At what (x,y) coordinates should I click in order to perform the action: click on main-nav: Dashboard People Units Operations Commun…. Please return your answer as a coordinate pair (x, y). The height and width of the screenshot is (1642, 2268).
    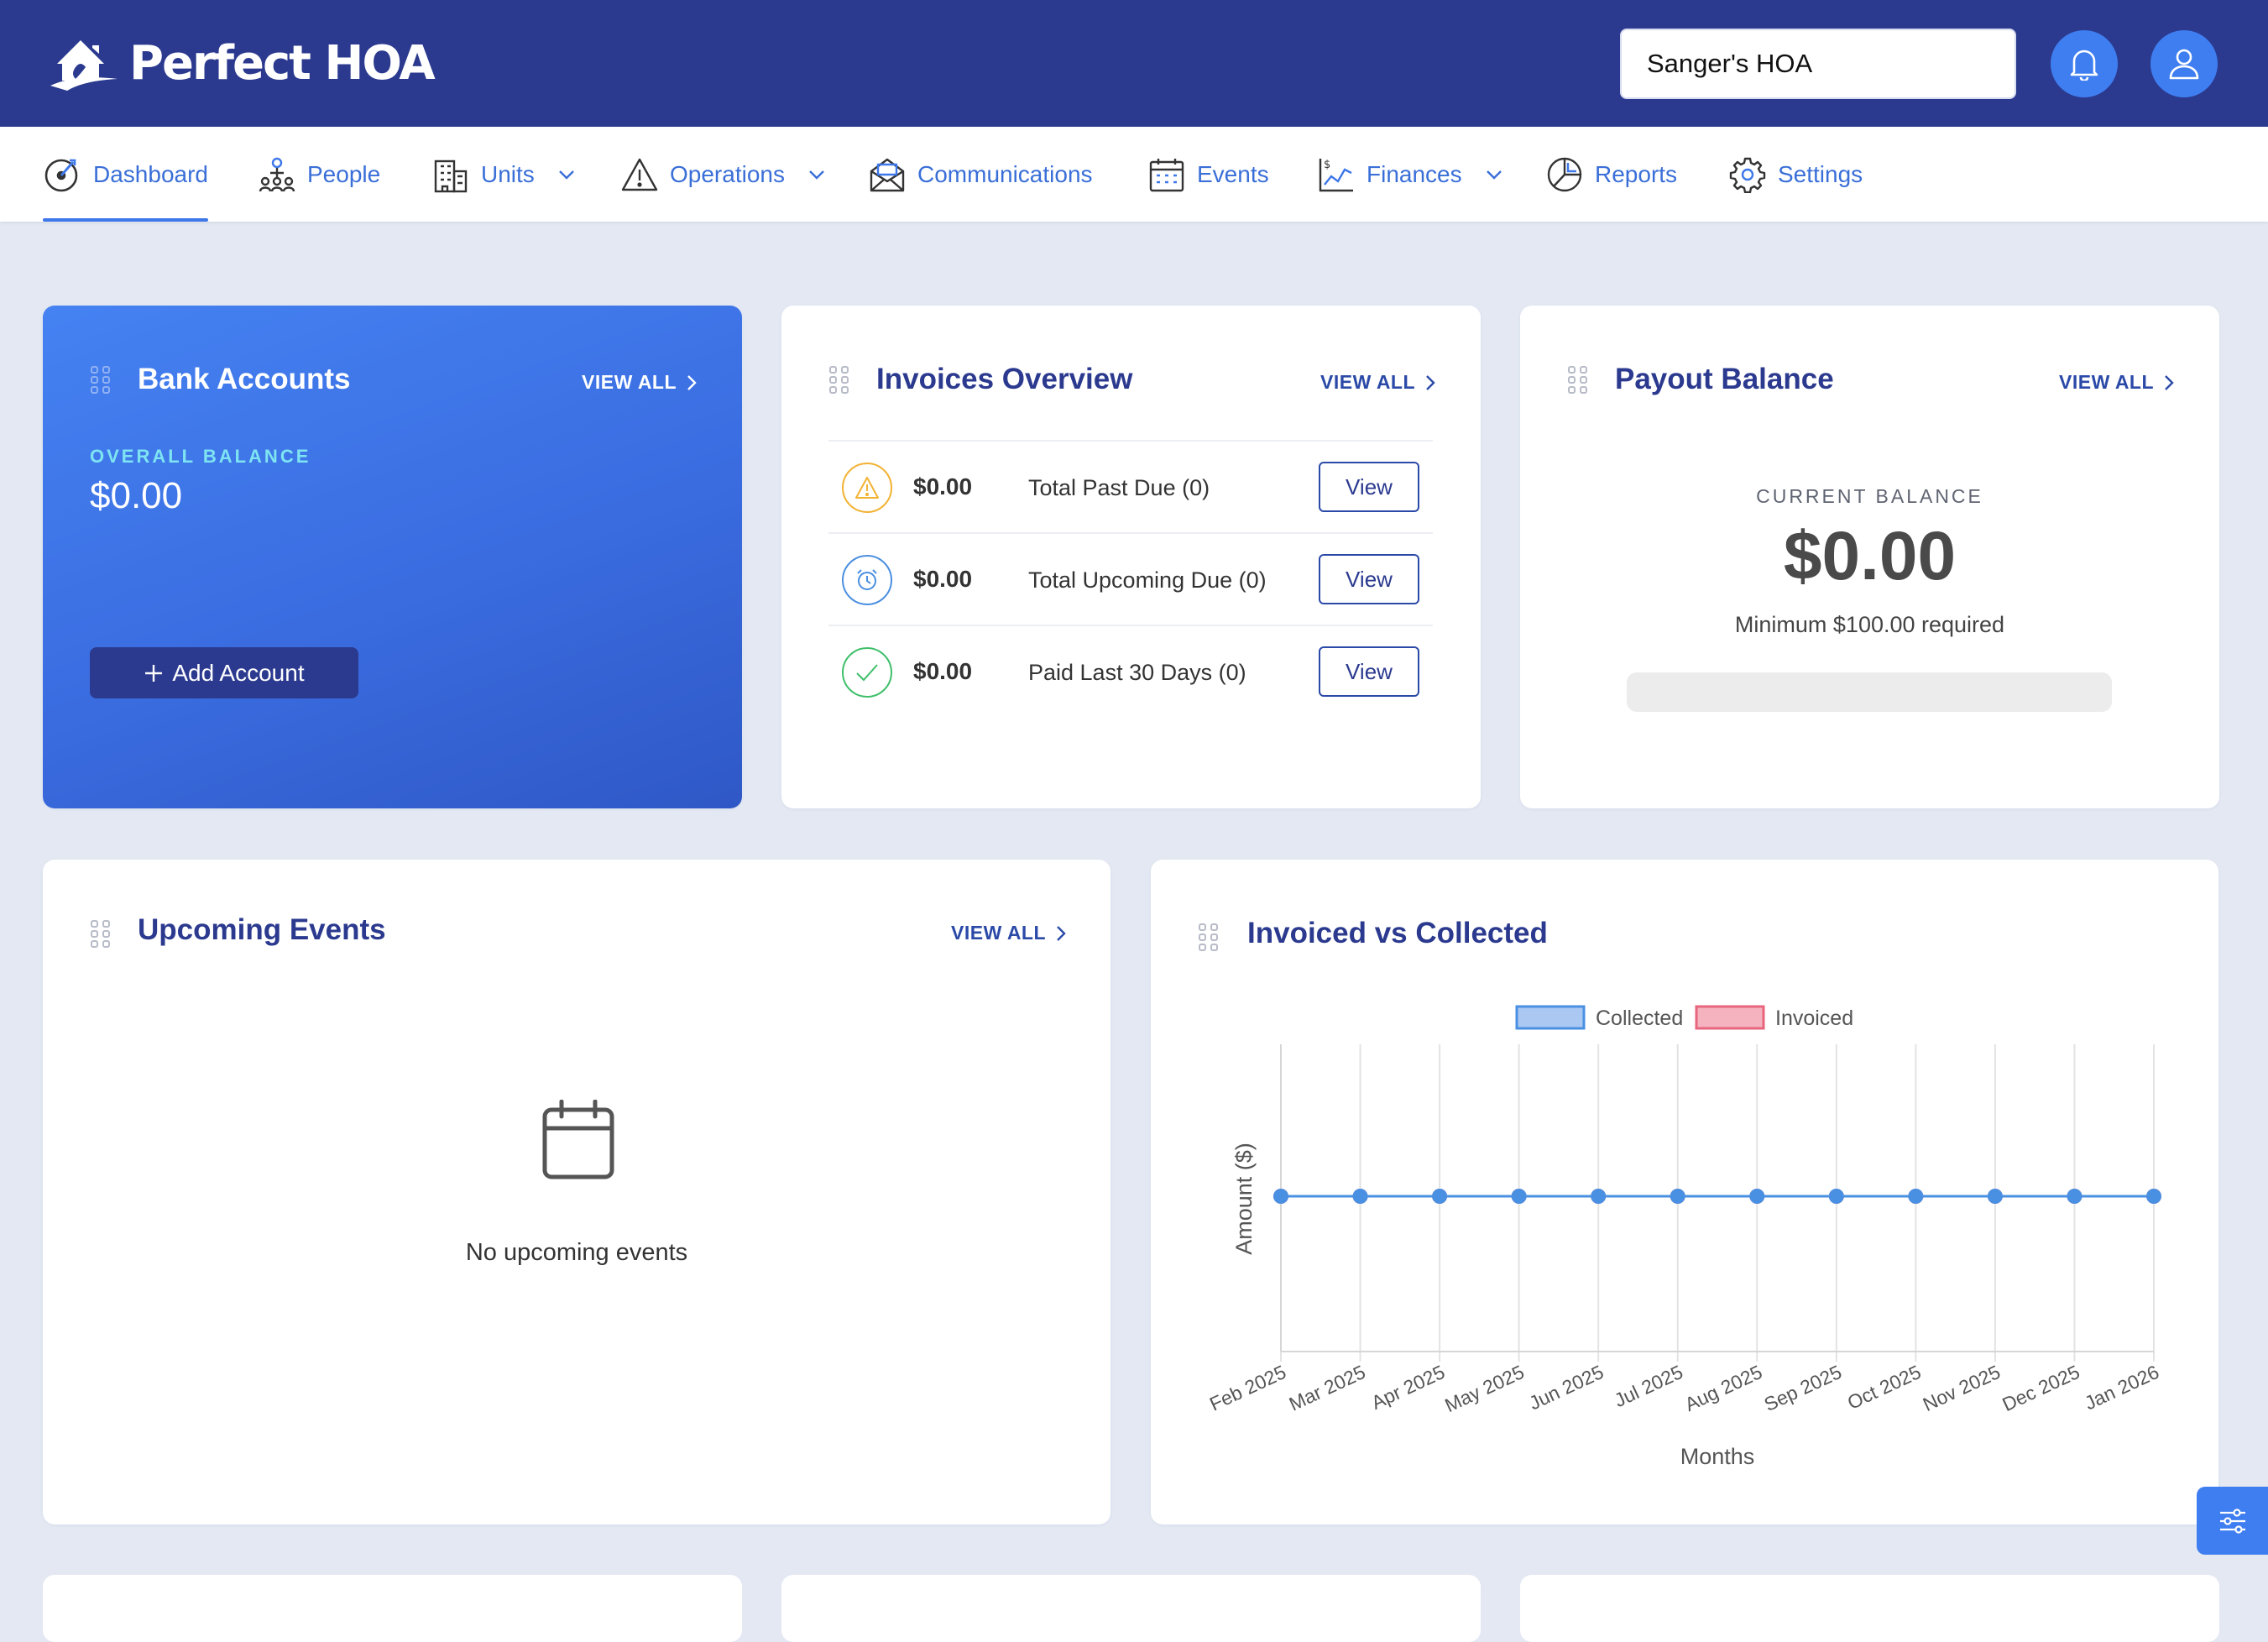
    Looking at the image, I should click on (1134, 175).